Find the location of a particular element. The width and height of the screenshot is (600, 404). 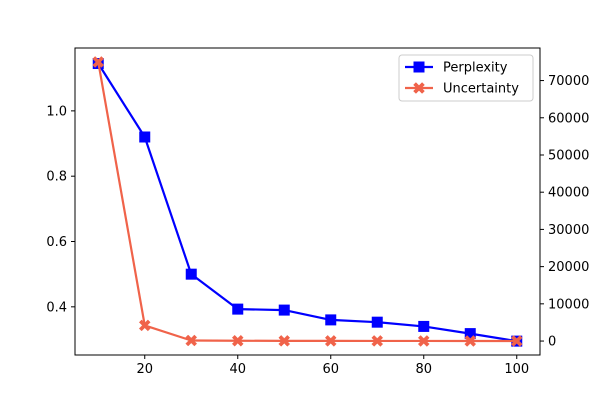

left-tick-label: 1.0 is located at coordinates (56, 111).